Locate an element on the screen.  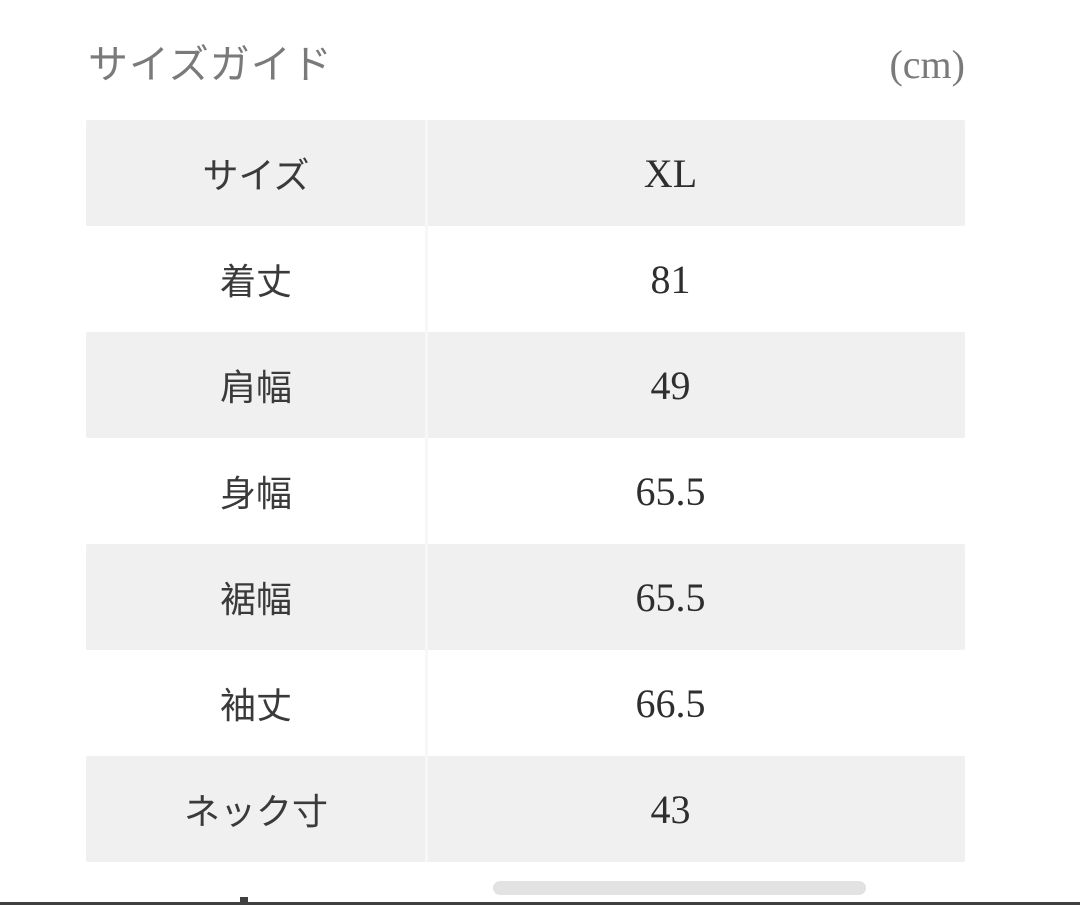
row-value: 81 is located at coordinates (670, 279).